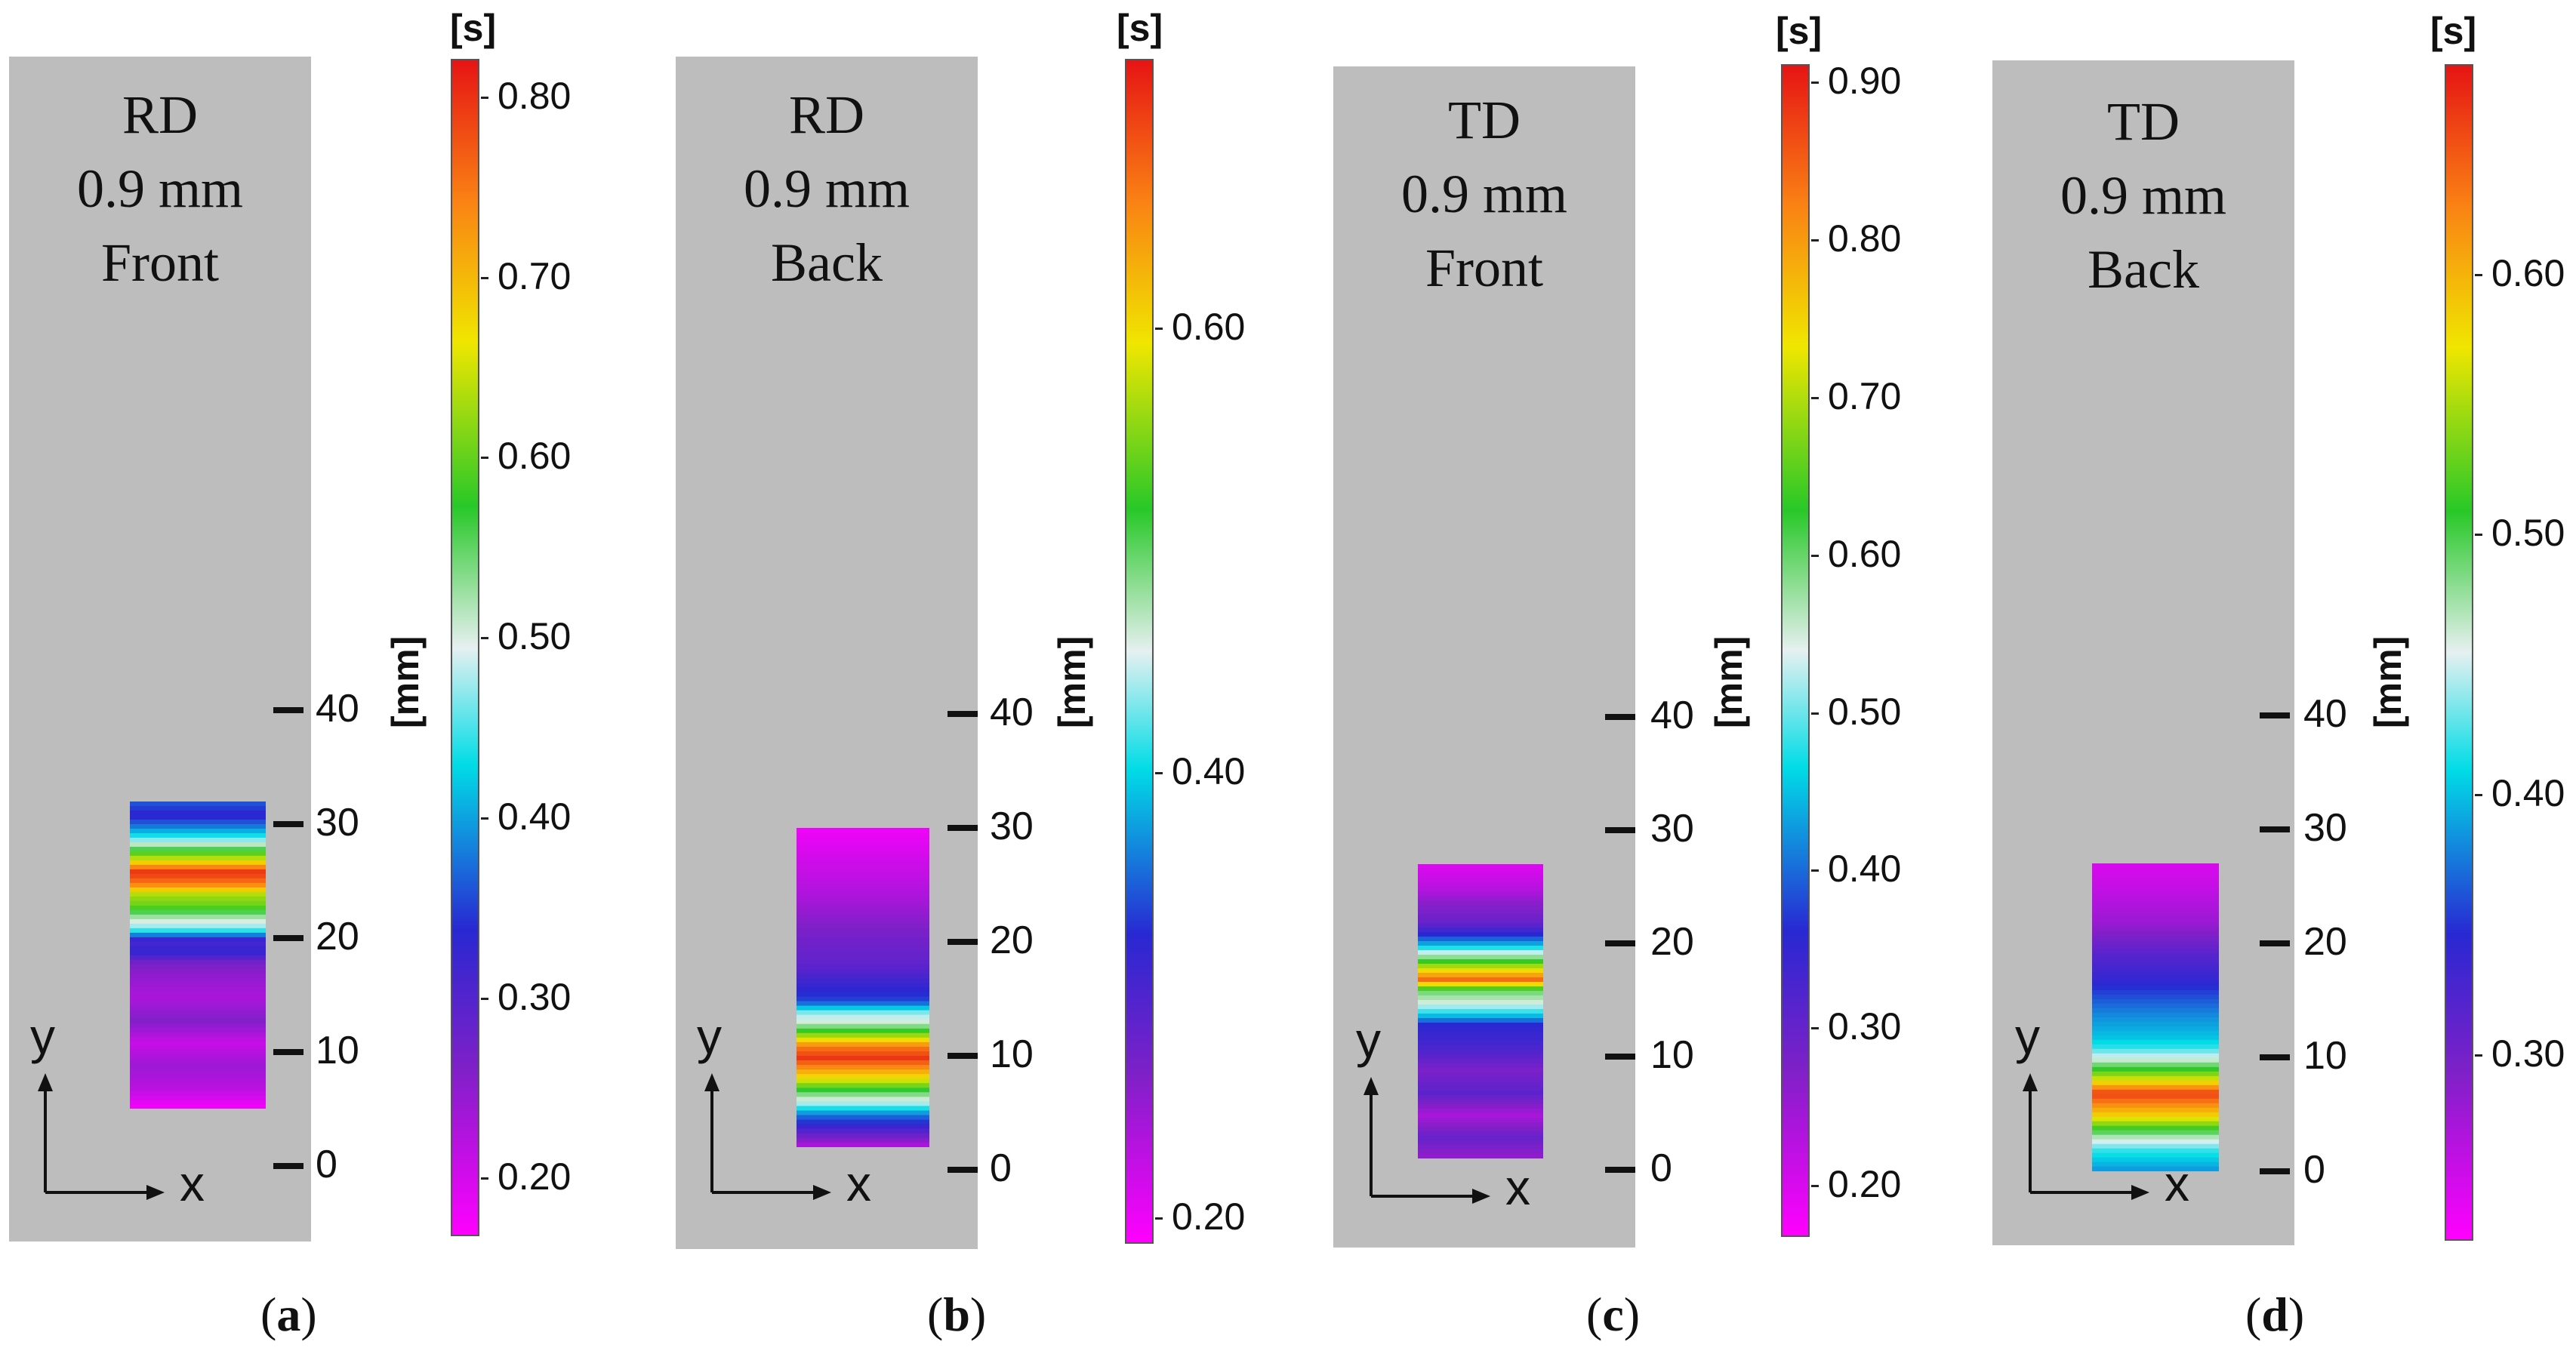 Image resolution: width=2576 pixels, height=1363 pixels. I want to click on colorbar-unit-label: [s], so click(2453, 31).